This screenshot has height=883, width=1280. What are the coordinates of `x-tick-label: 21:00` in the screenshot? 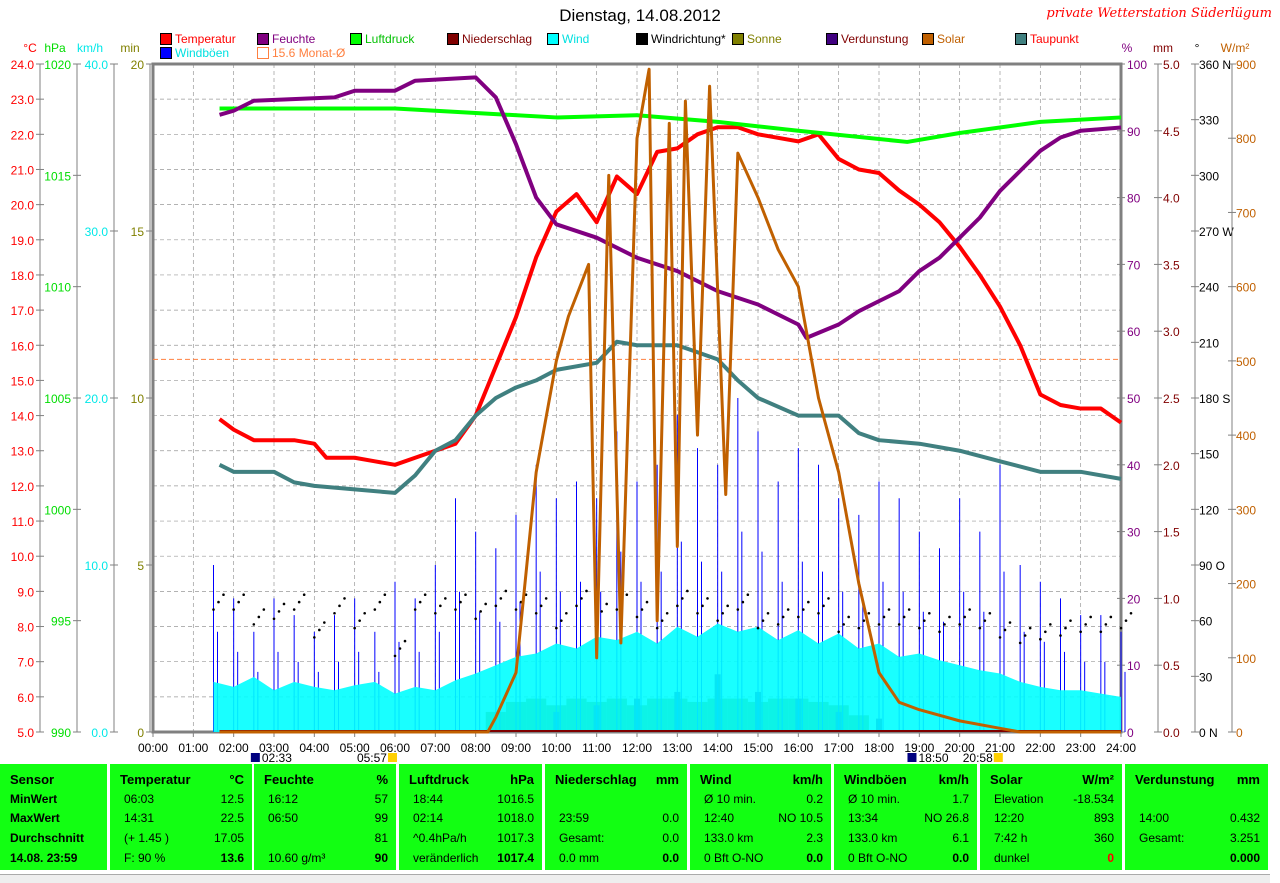 It's located at (1000, 748).